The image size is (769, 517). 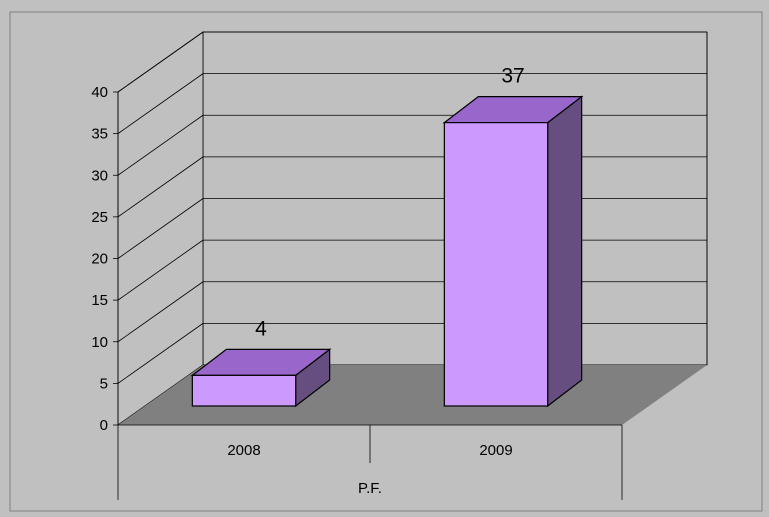 I want to click on y-tick-label: 30, so click(x=99, y=175).